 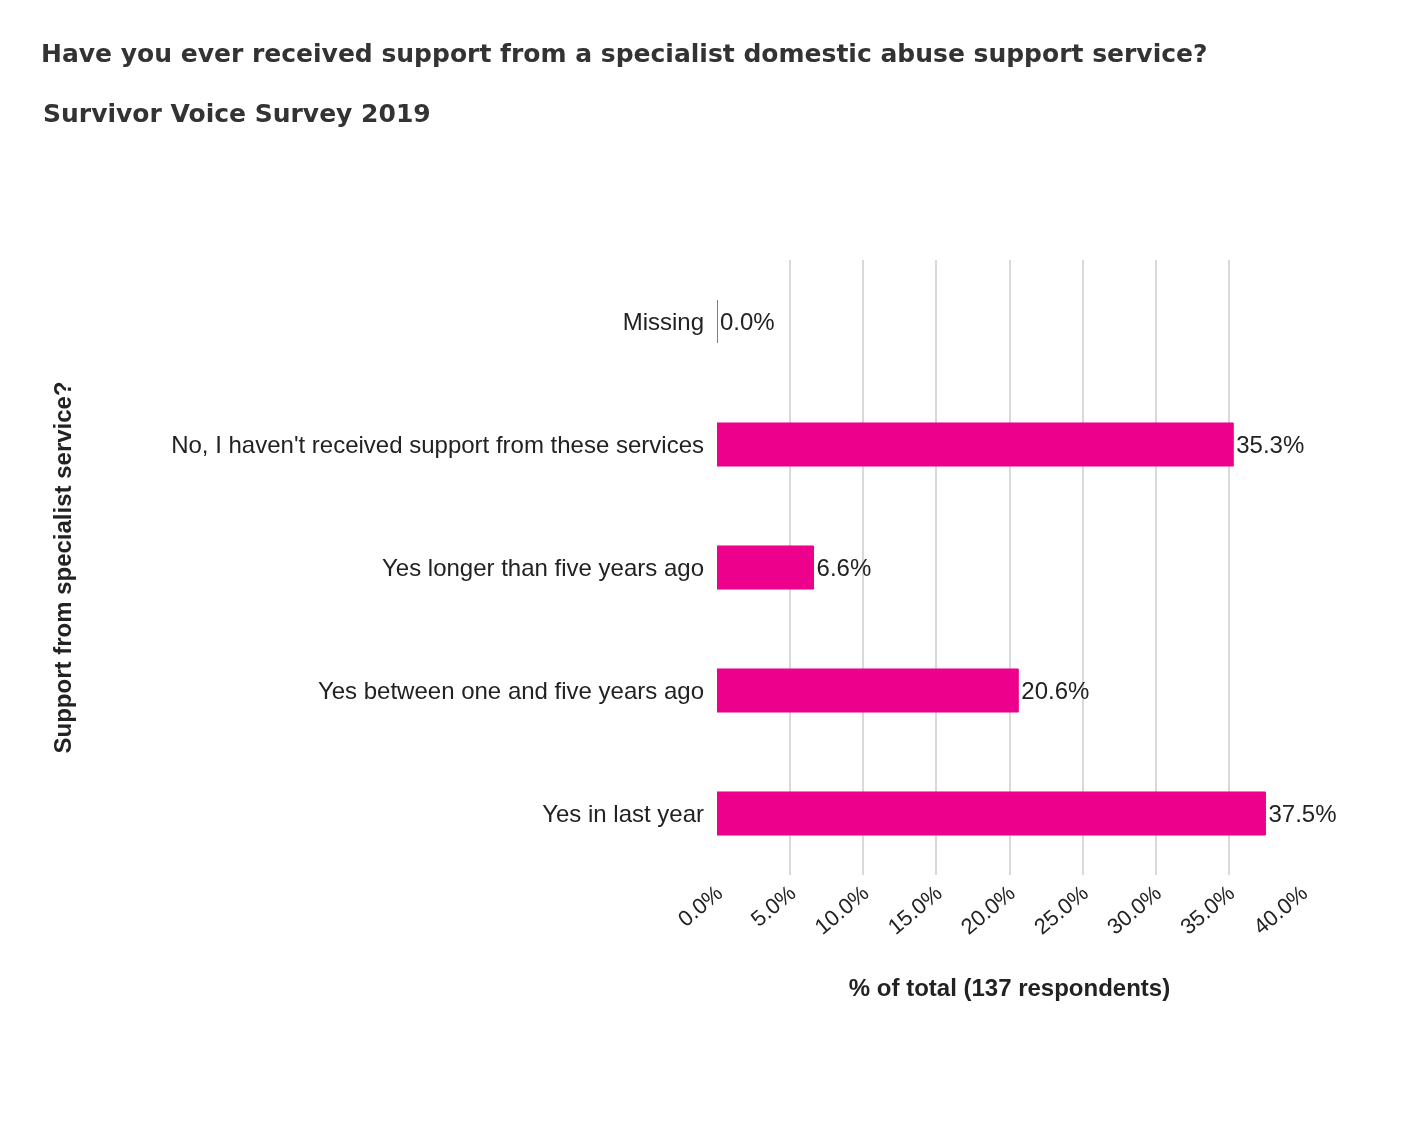 I want to click on y-tick-label: Missing, so click(x=663, y=321).